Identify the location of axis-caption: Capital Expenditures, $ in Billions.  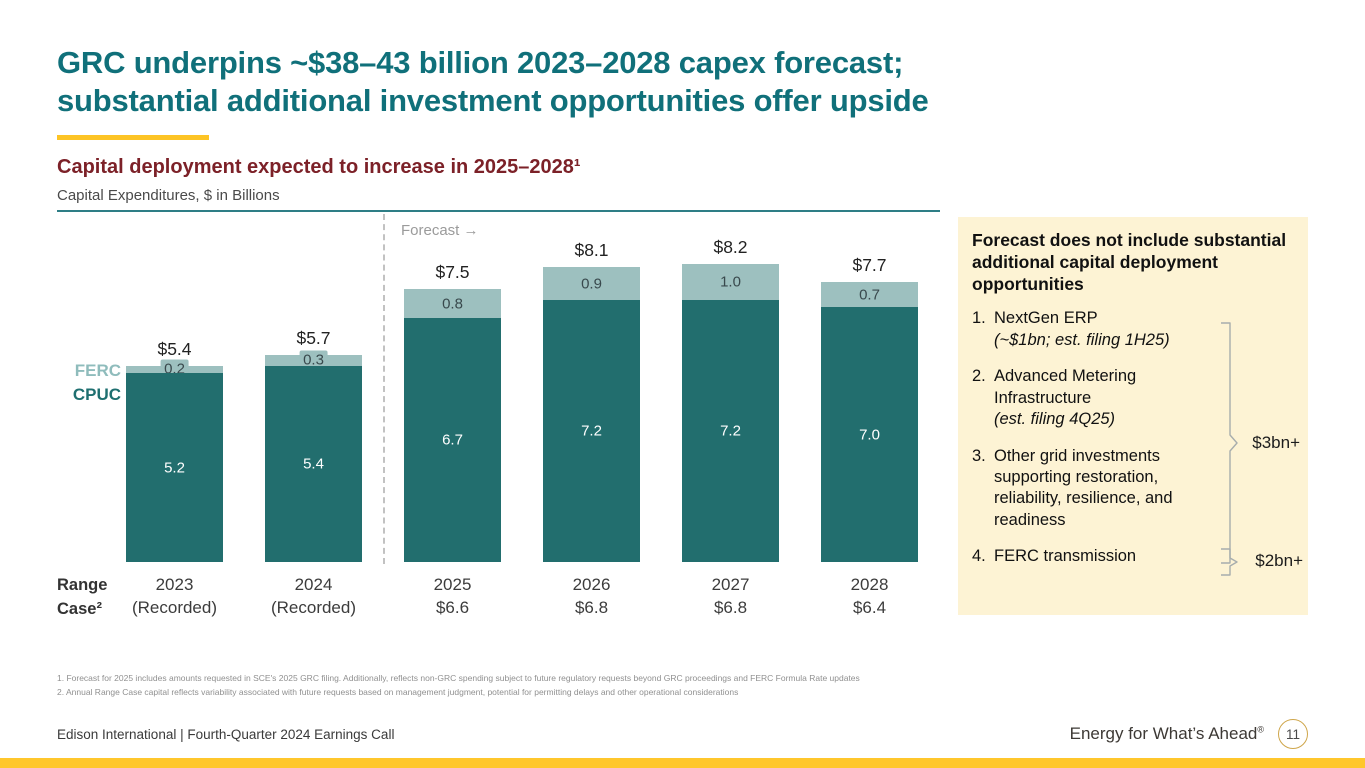
(498, 200).